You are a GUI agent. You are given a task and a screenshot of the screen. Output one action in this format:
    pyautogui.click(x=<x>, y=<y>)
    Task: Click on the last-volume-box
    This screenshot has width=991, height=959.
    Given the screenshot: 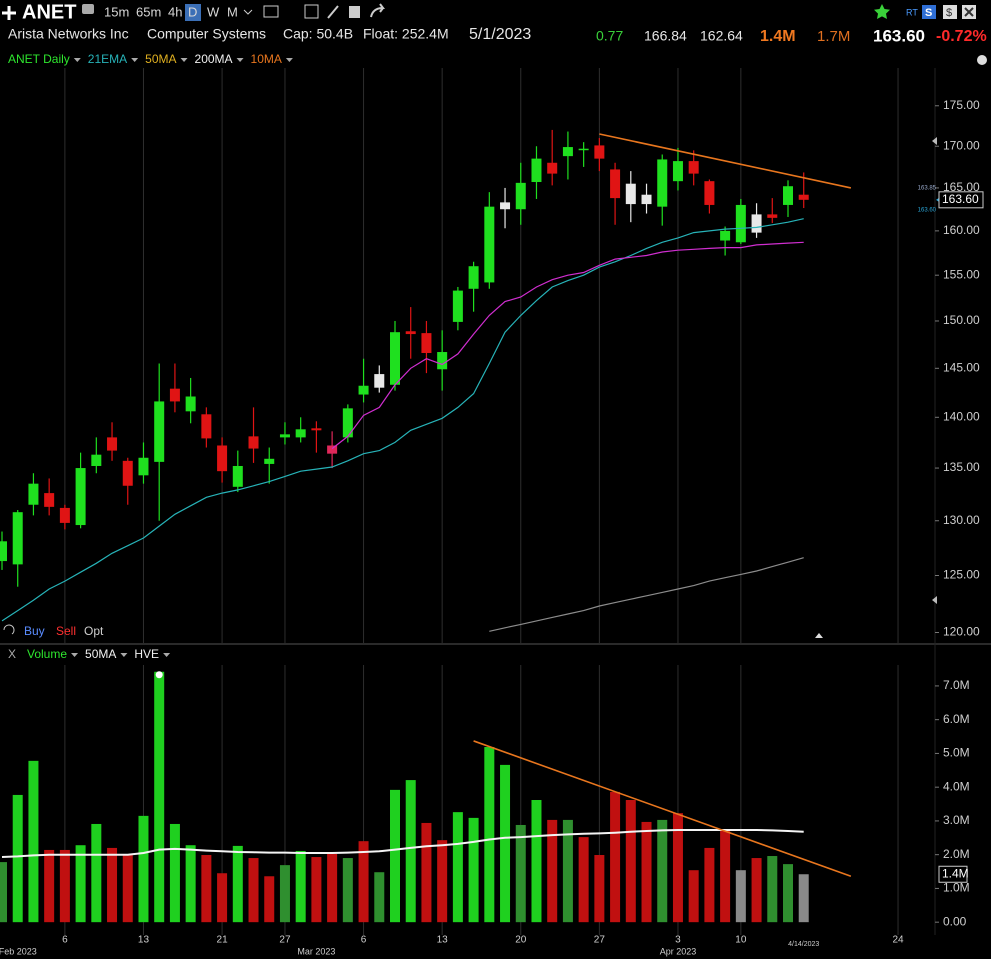 What is the action you would take?
    pyautogui.click(x=953, y=874)
    